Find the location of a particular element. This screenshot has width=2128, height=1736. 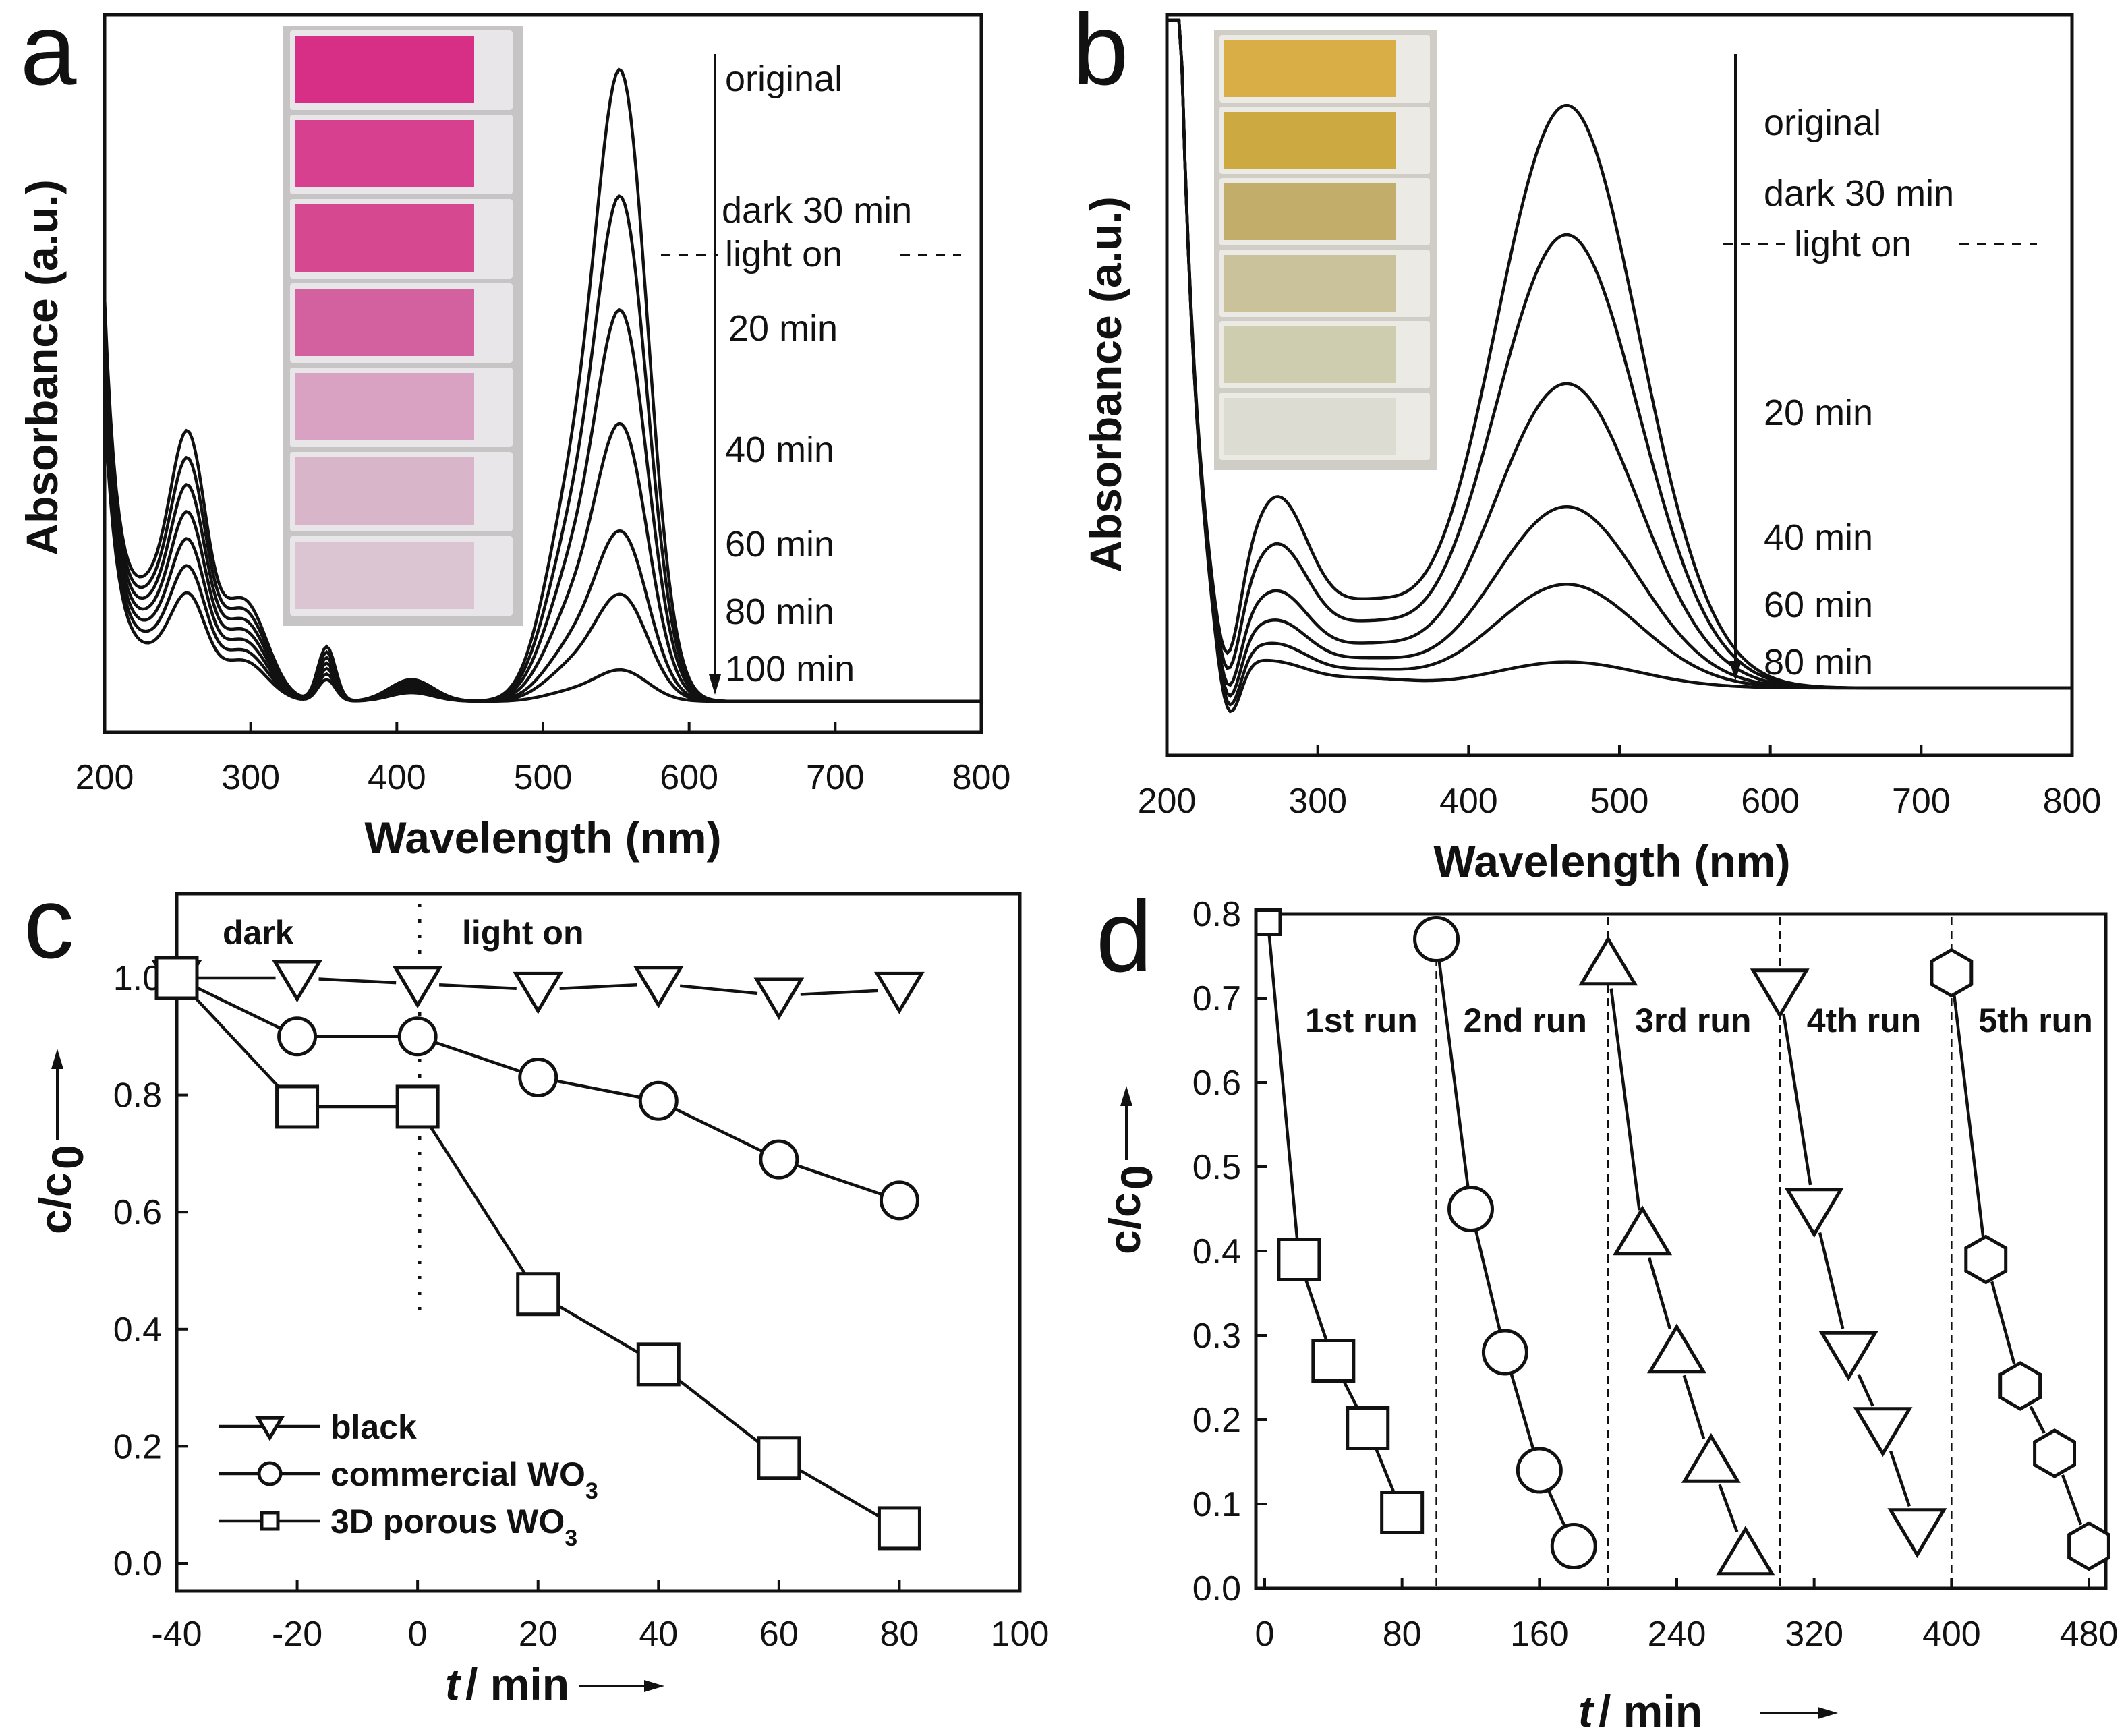

panel-a-arrow-head is located at coordinates (715, 684).